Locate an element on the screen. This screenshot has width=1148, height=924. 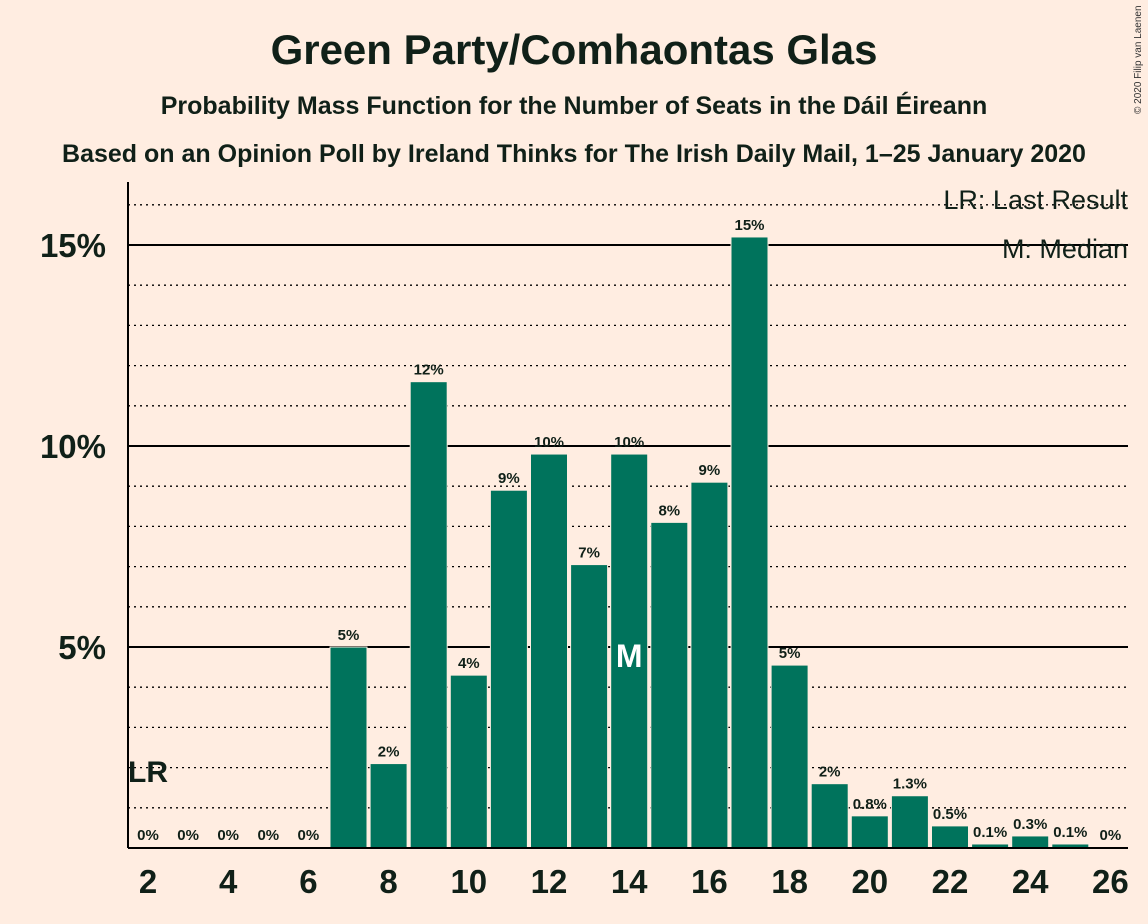
data-label: 15% is located at coordinates (749, 225).